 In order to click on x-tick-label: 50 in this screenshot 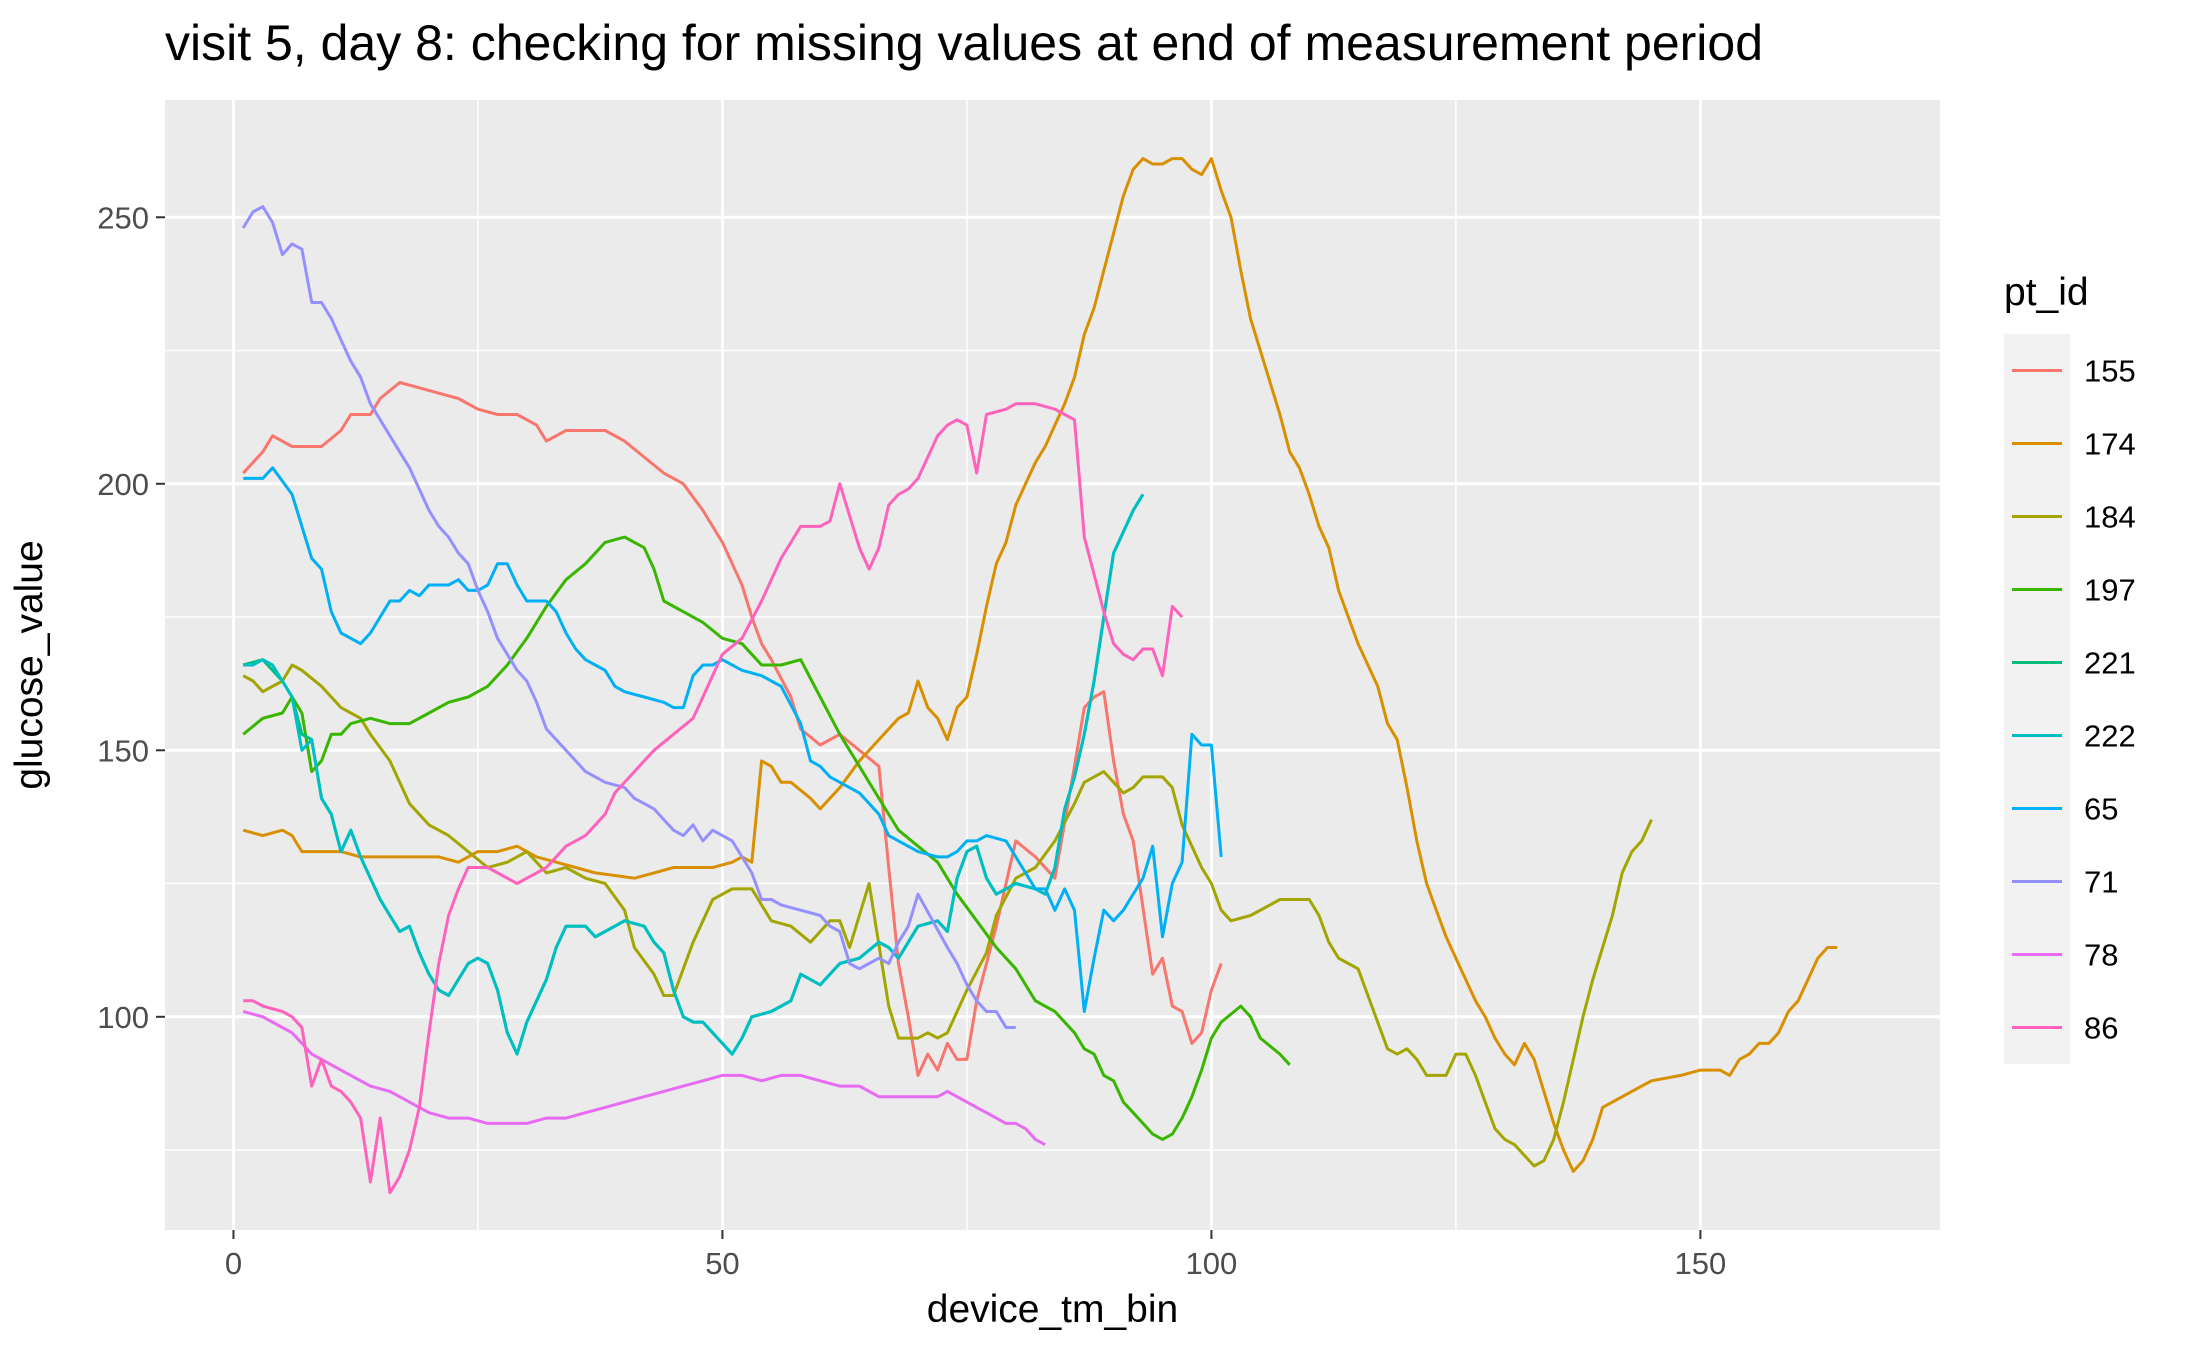, I will do `click(722, 1263)`.